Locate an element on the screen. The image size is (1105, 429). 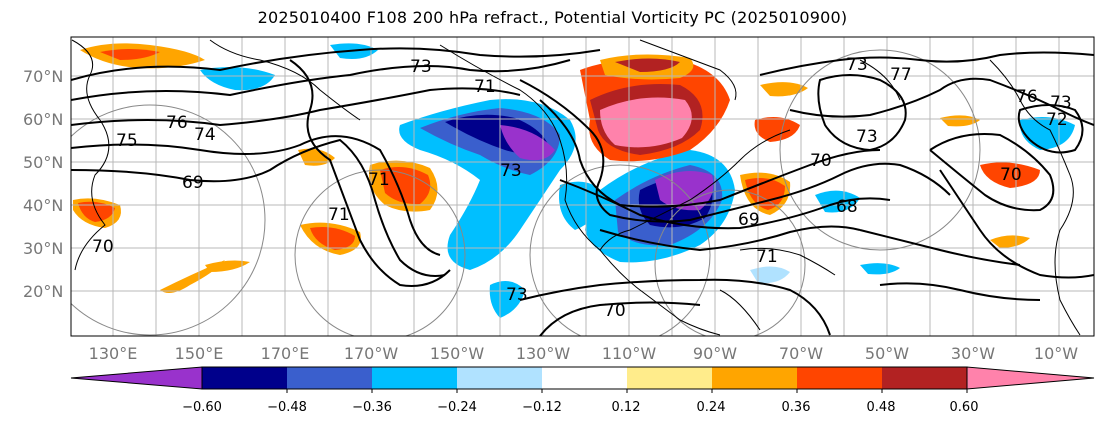
lat-label: 60°N is located at coordinates (43, 119).